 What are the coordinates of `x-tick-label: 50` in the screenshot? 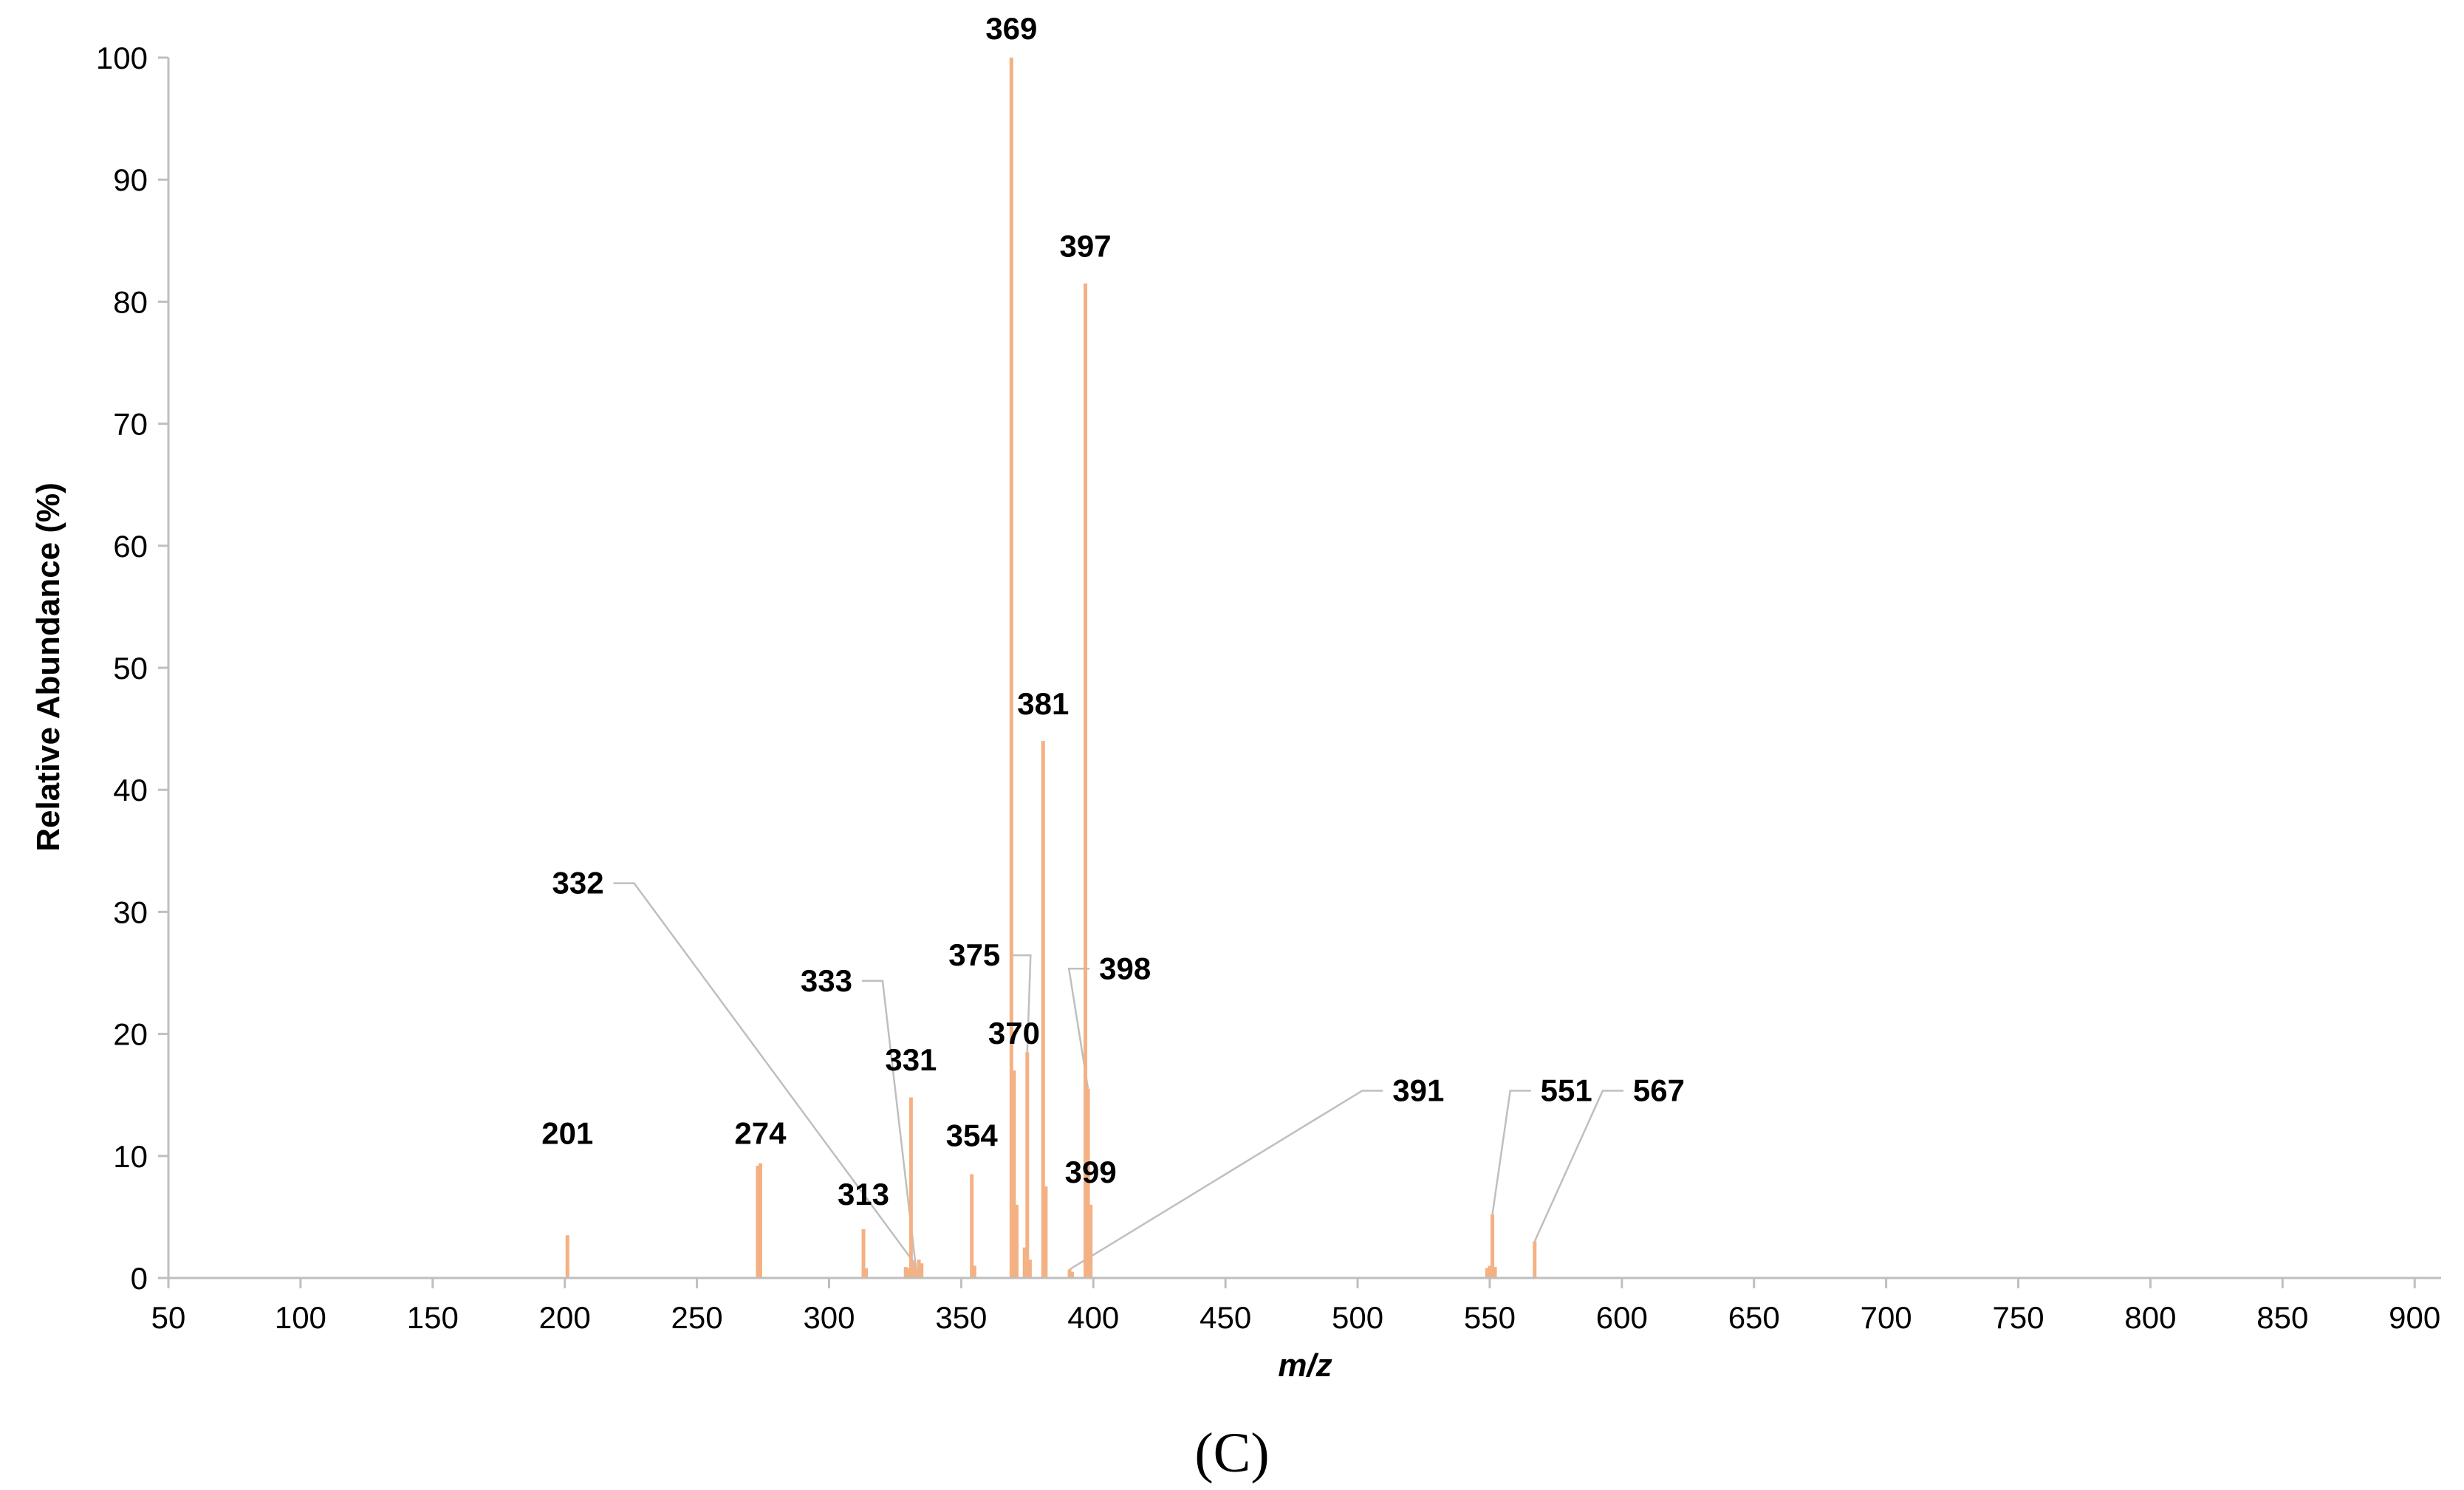 It's located at (168, 1317).